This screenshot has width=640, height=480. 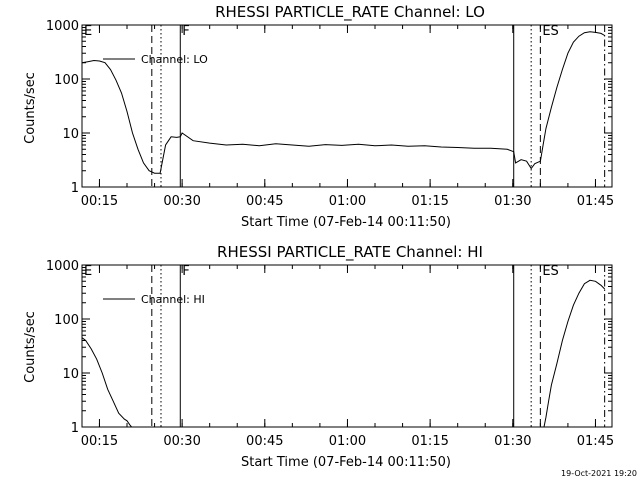 I want to click on chart-title: RHESSI PARTICLE_RATE Channel: LO, so click(x=350, y=12).